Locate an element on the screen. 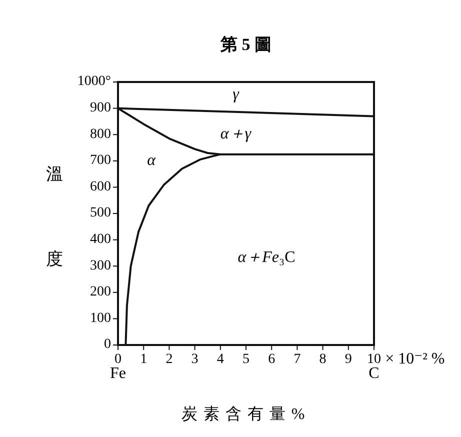 The image size is (461, 437). x-tick-label: 10 is located at coordinates (374, 359).